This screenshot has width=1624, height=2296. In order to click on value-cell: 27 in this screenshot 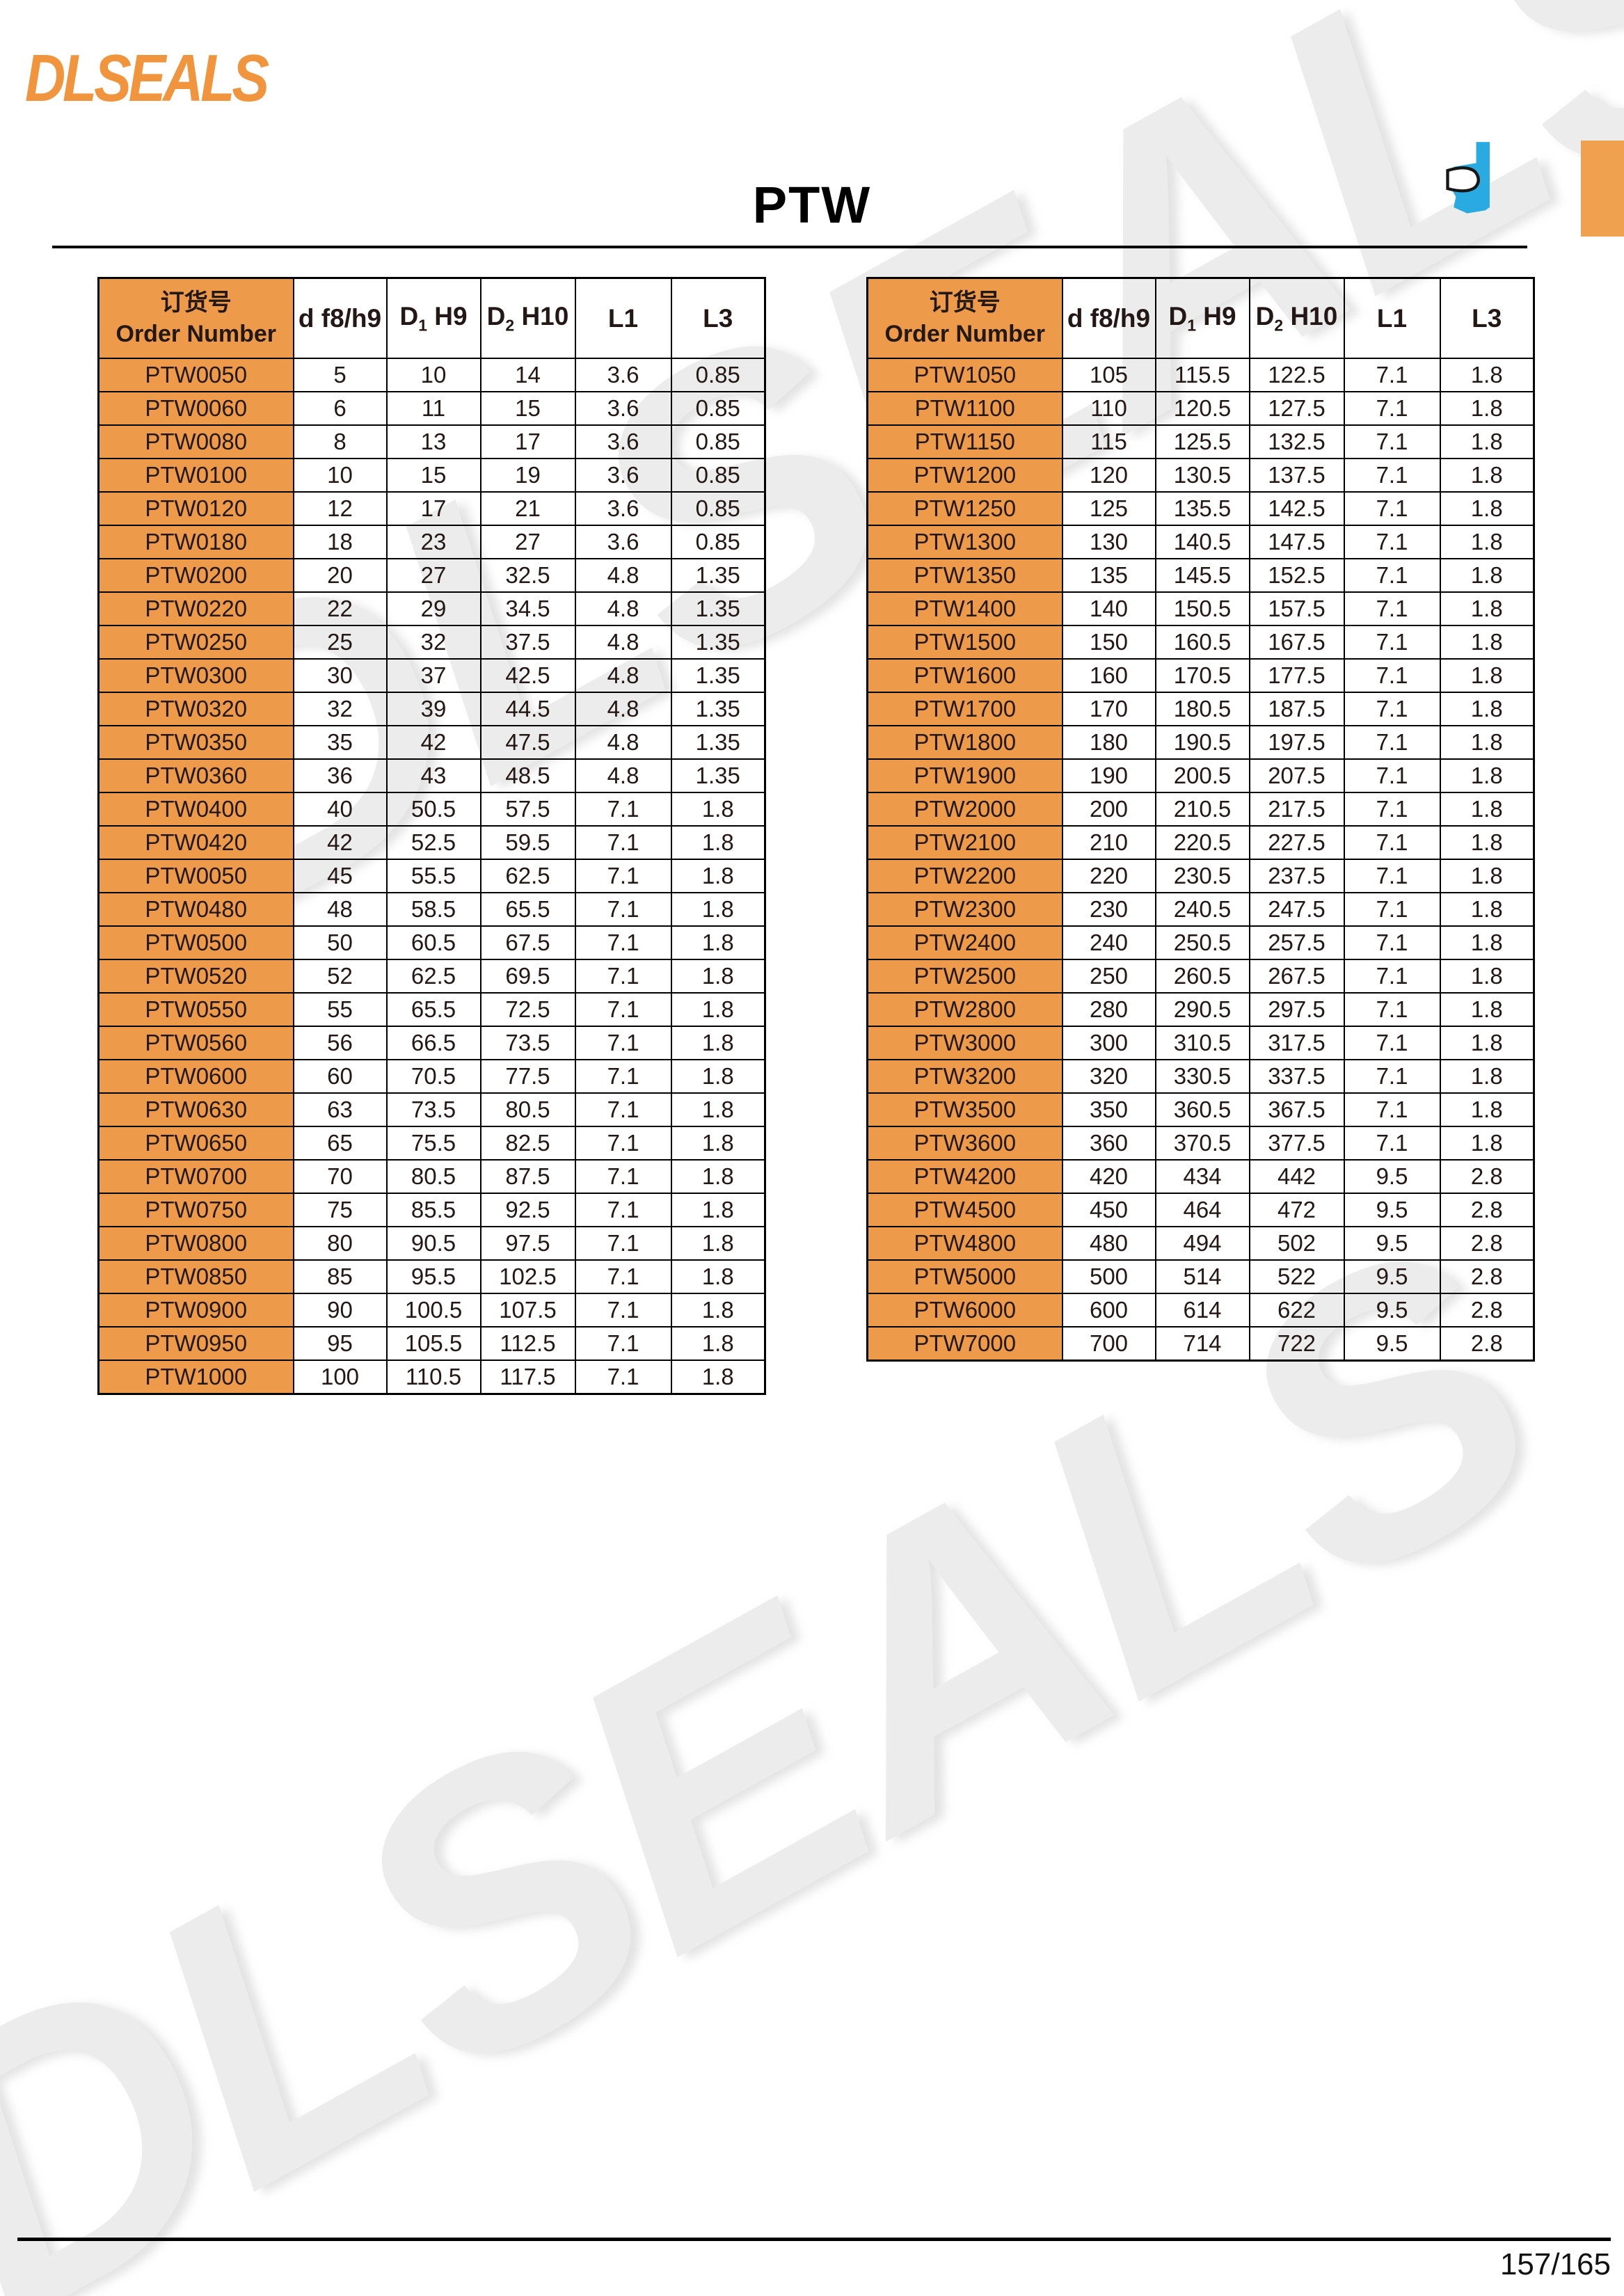, I will do `click(527, 542)`.